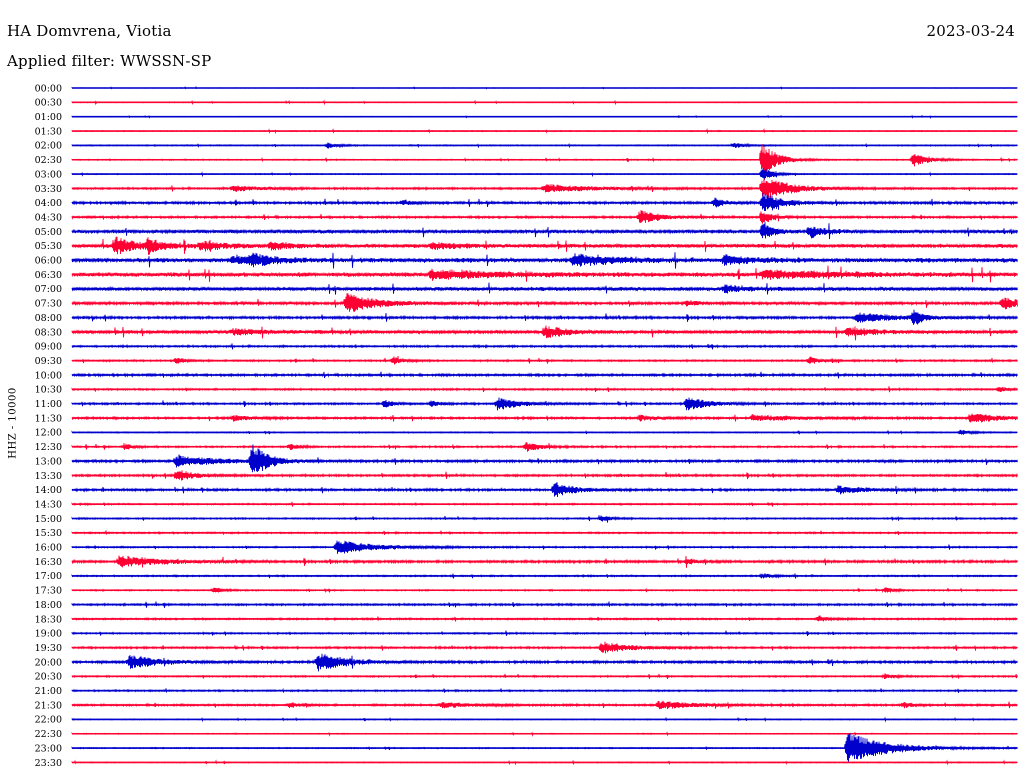 The height and width of the screenshot is (780, 1024). I want to click on row-time-label: 13:30, so click(48, 476).